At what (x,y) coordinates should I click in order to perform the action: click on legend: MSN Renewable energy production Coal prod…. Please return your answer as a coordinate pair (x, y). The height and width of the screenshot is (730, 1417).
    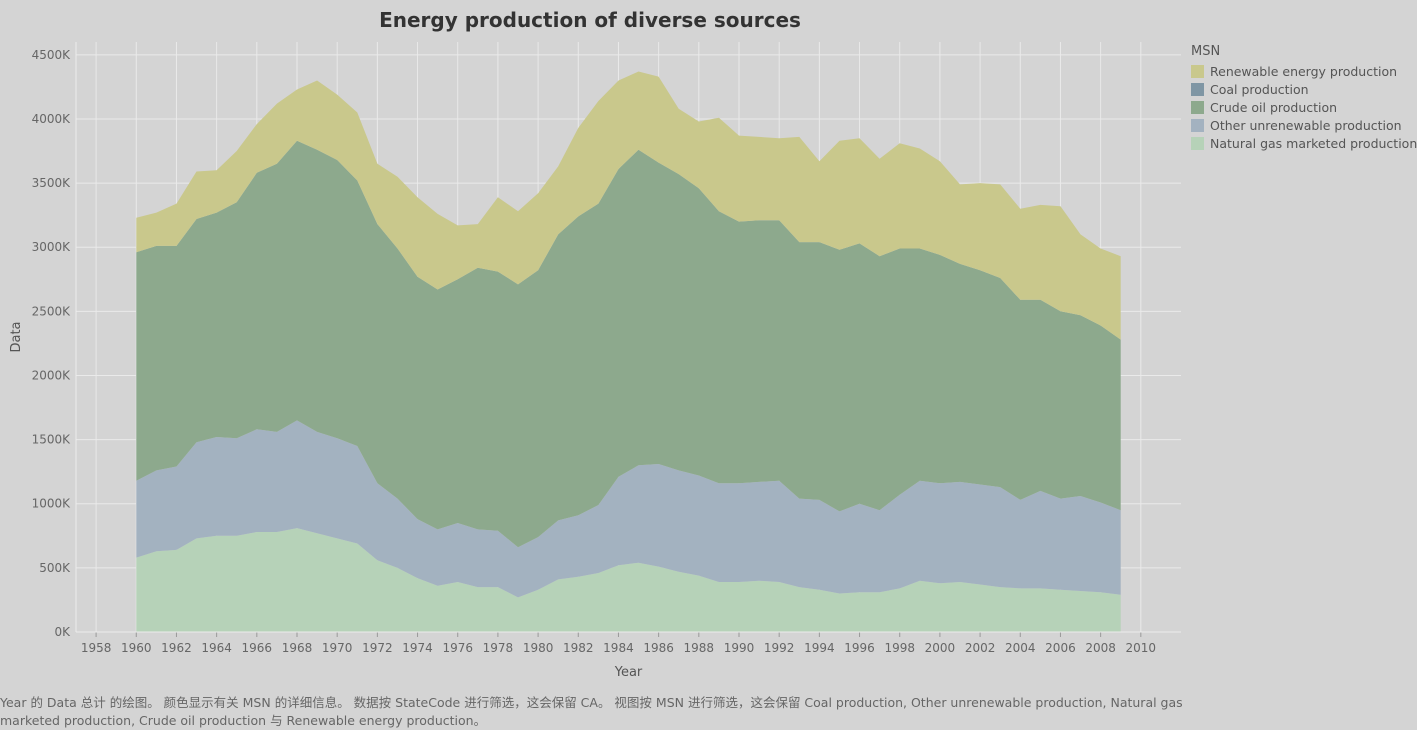
    Looking at the image, I should click on (1304, 98).